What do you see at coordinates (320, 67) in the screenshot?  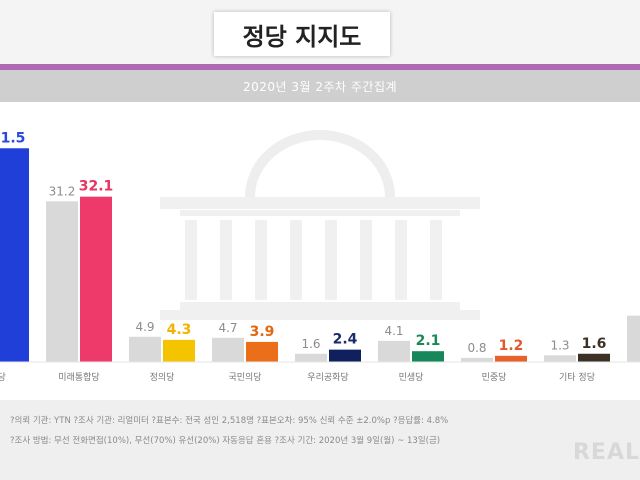 I see `accent-divider` at bounding box center [320, 67].